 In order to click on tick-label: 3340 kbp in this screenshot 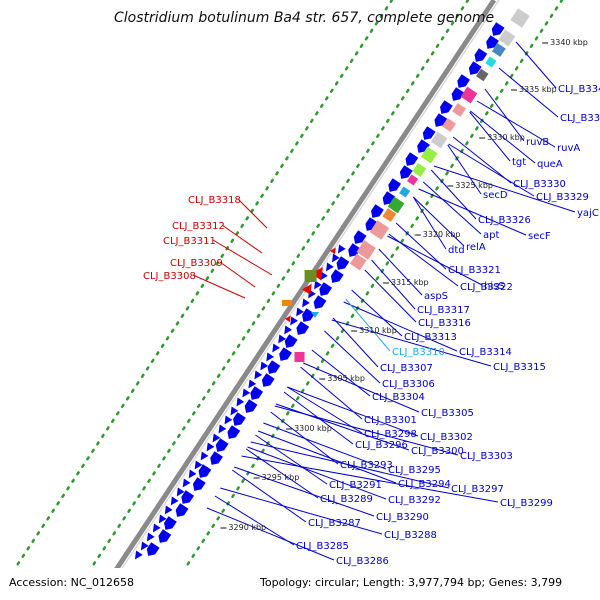, I will do `click(569, 42)`.